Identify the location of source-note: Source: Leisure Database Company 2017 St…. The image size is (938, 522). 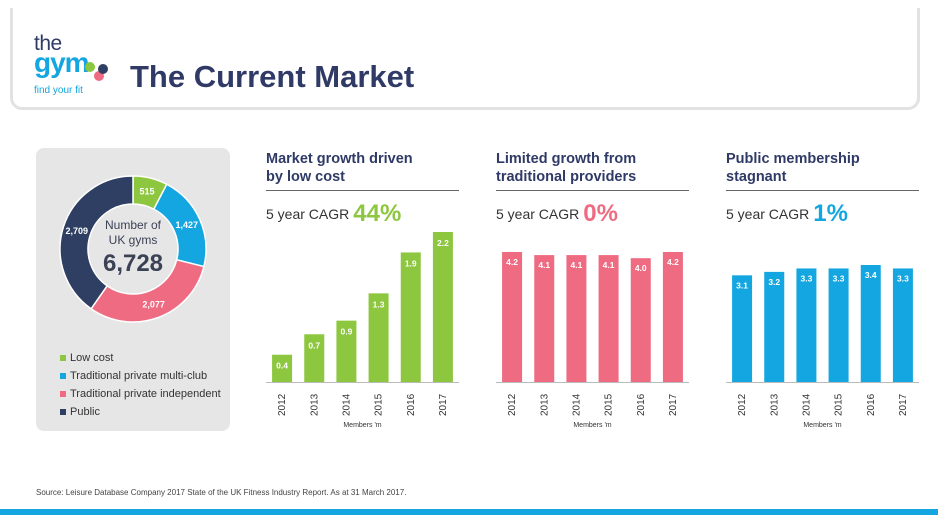
(221, 492).